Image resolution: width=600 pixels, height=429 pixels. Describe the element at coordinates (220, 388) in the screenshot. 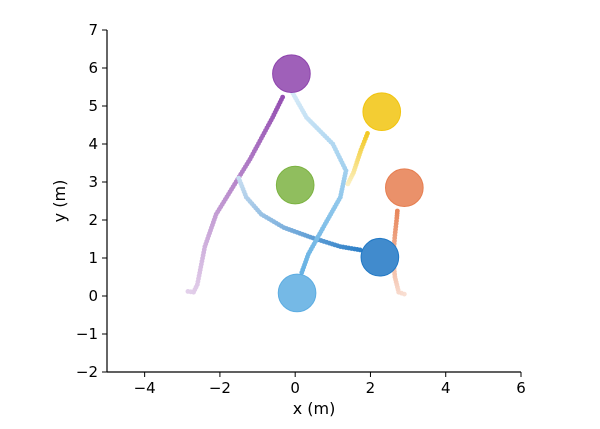

I see `x-tick-label: −2` at that location.